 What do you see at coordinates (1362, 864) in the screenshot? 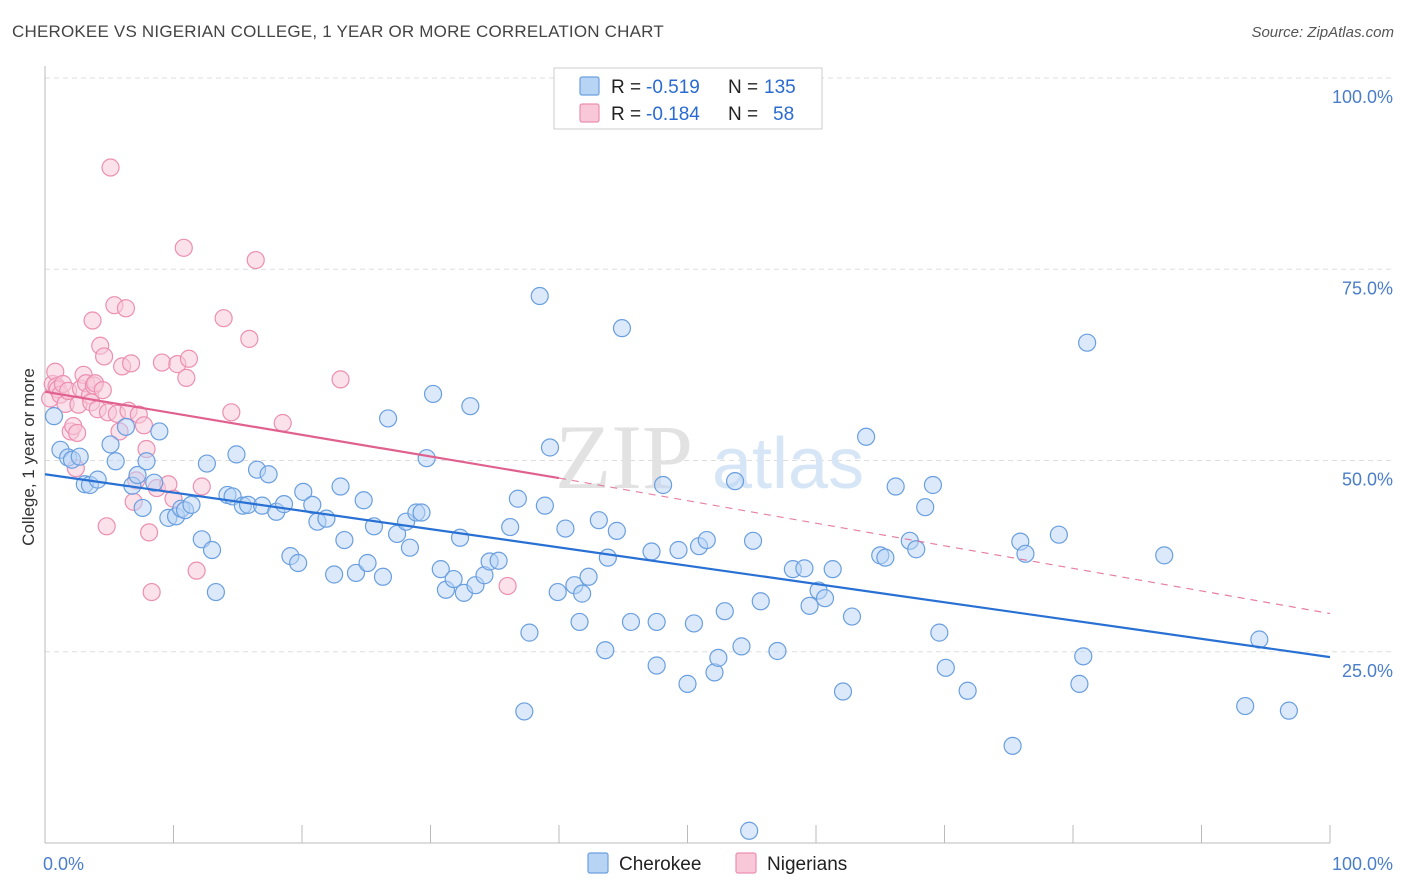
I see `x-tick-label-1: 100.0%` at bounding box center [1362, 864].